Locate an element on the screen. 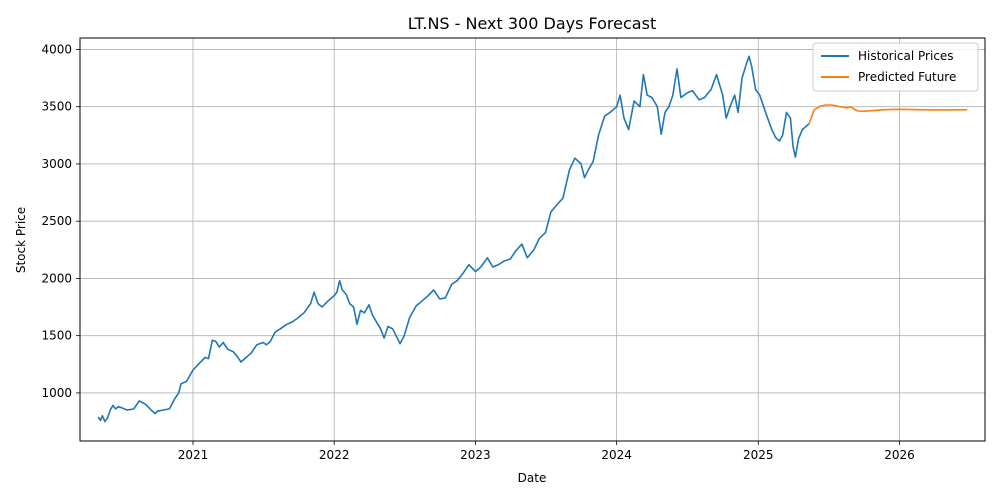 This screenshot has height=500, width=1000. legend: Historical Prices Predicted Future is located at coordinates (895, 67).